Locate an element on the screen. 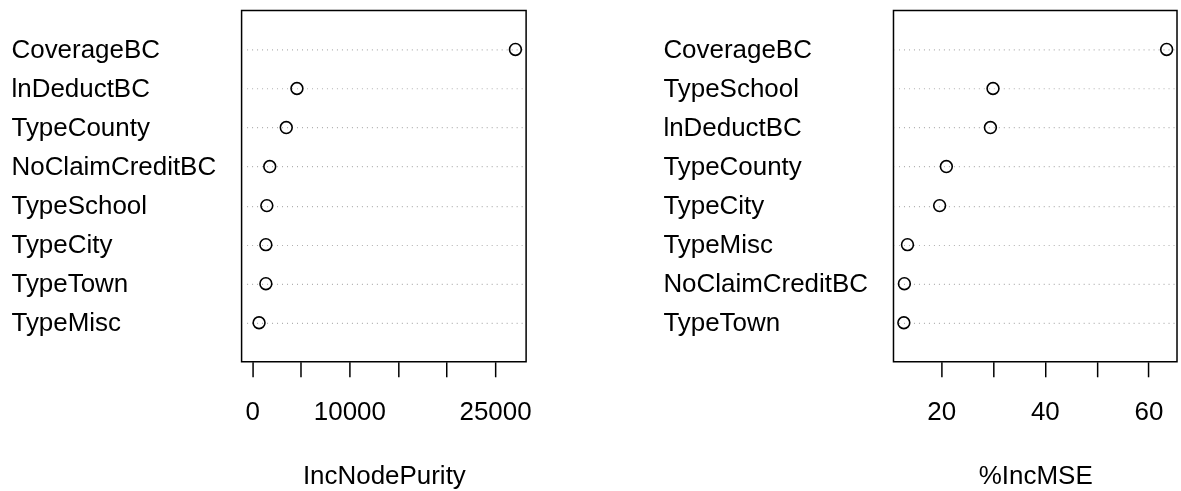 This screenshot has width=1181, height=491. x-tick-label: 25000 is located at coordinates (495, 411).